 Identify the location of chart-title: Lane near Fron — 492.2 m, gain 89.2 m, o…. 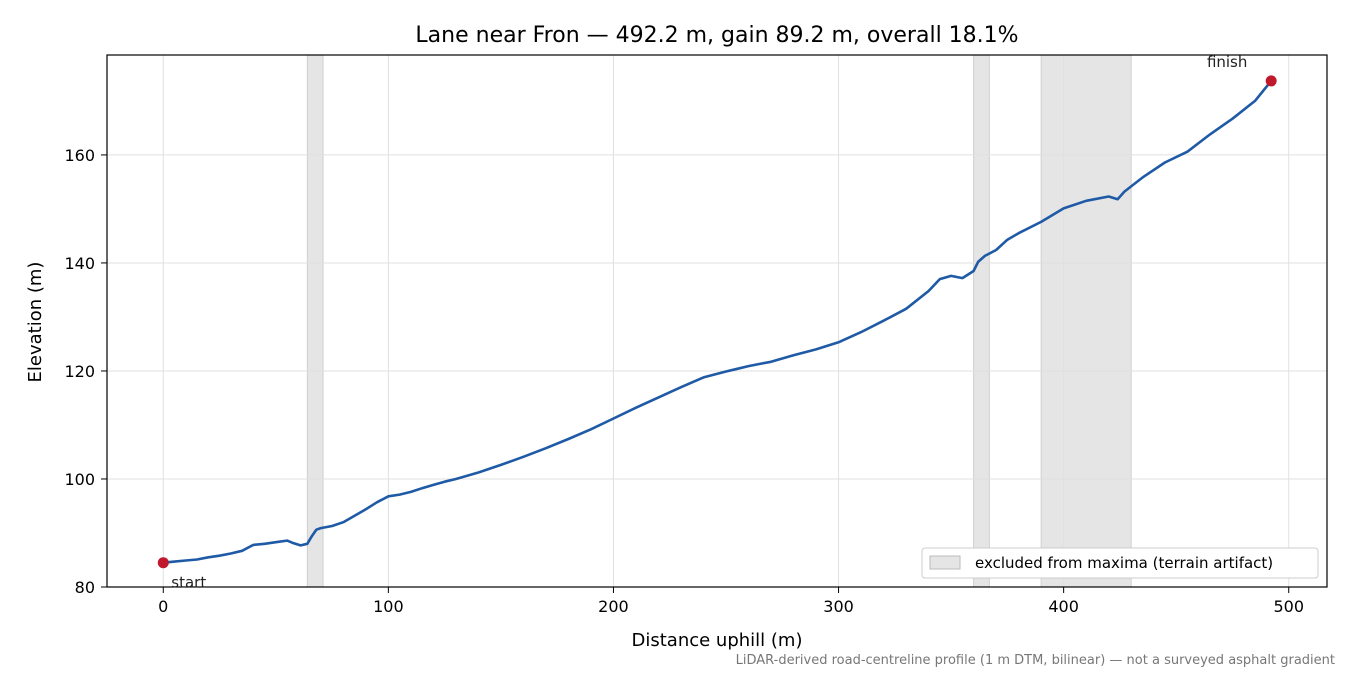
(716, 35).